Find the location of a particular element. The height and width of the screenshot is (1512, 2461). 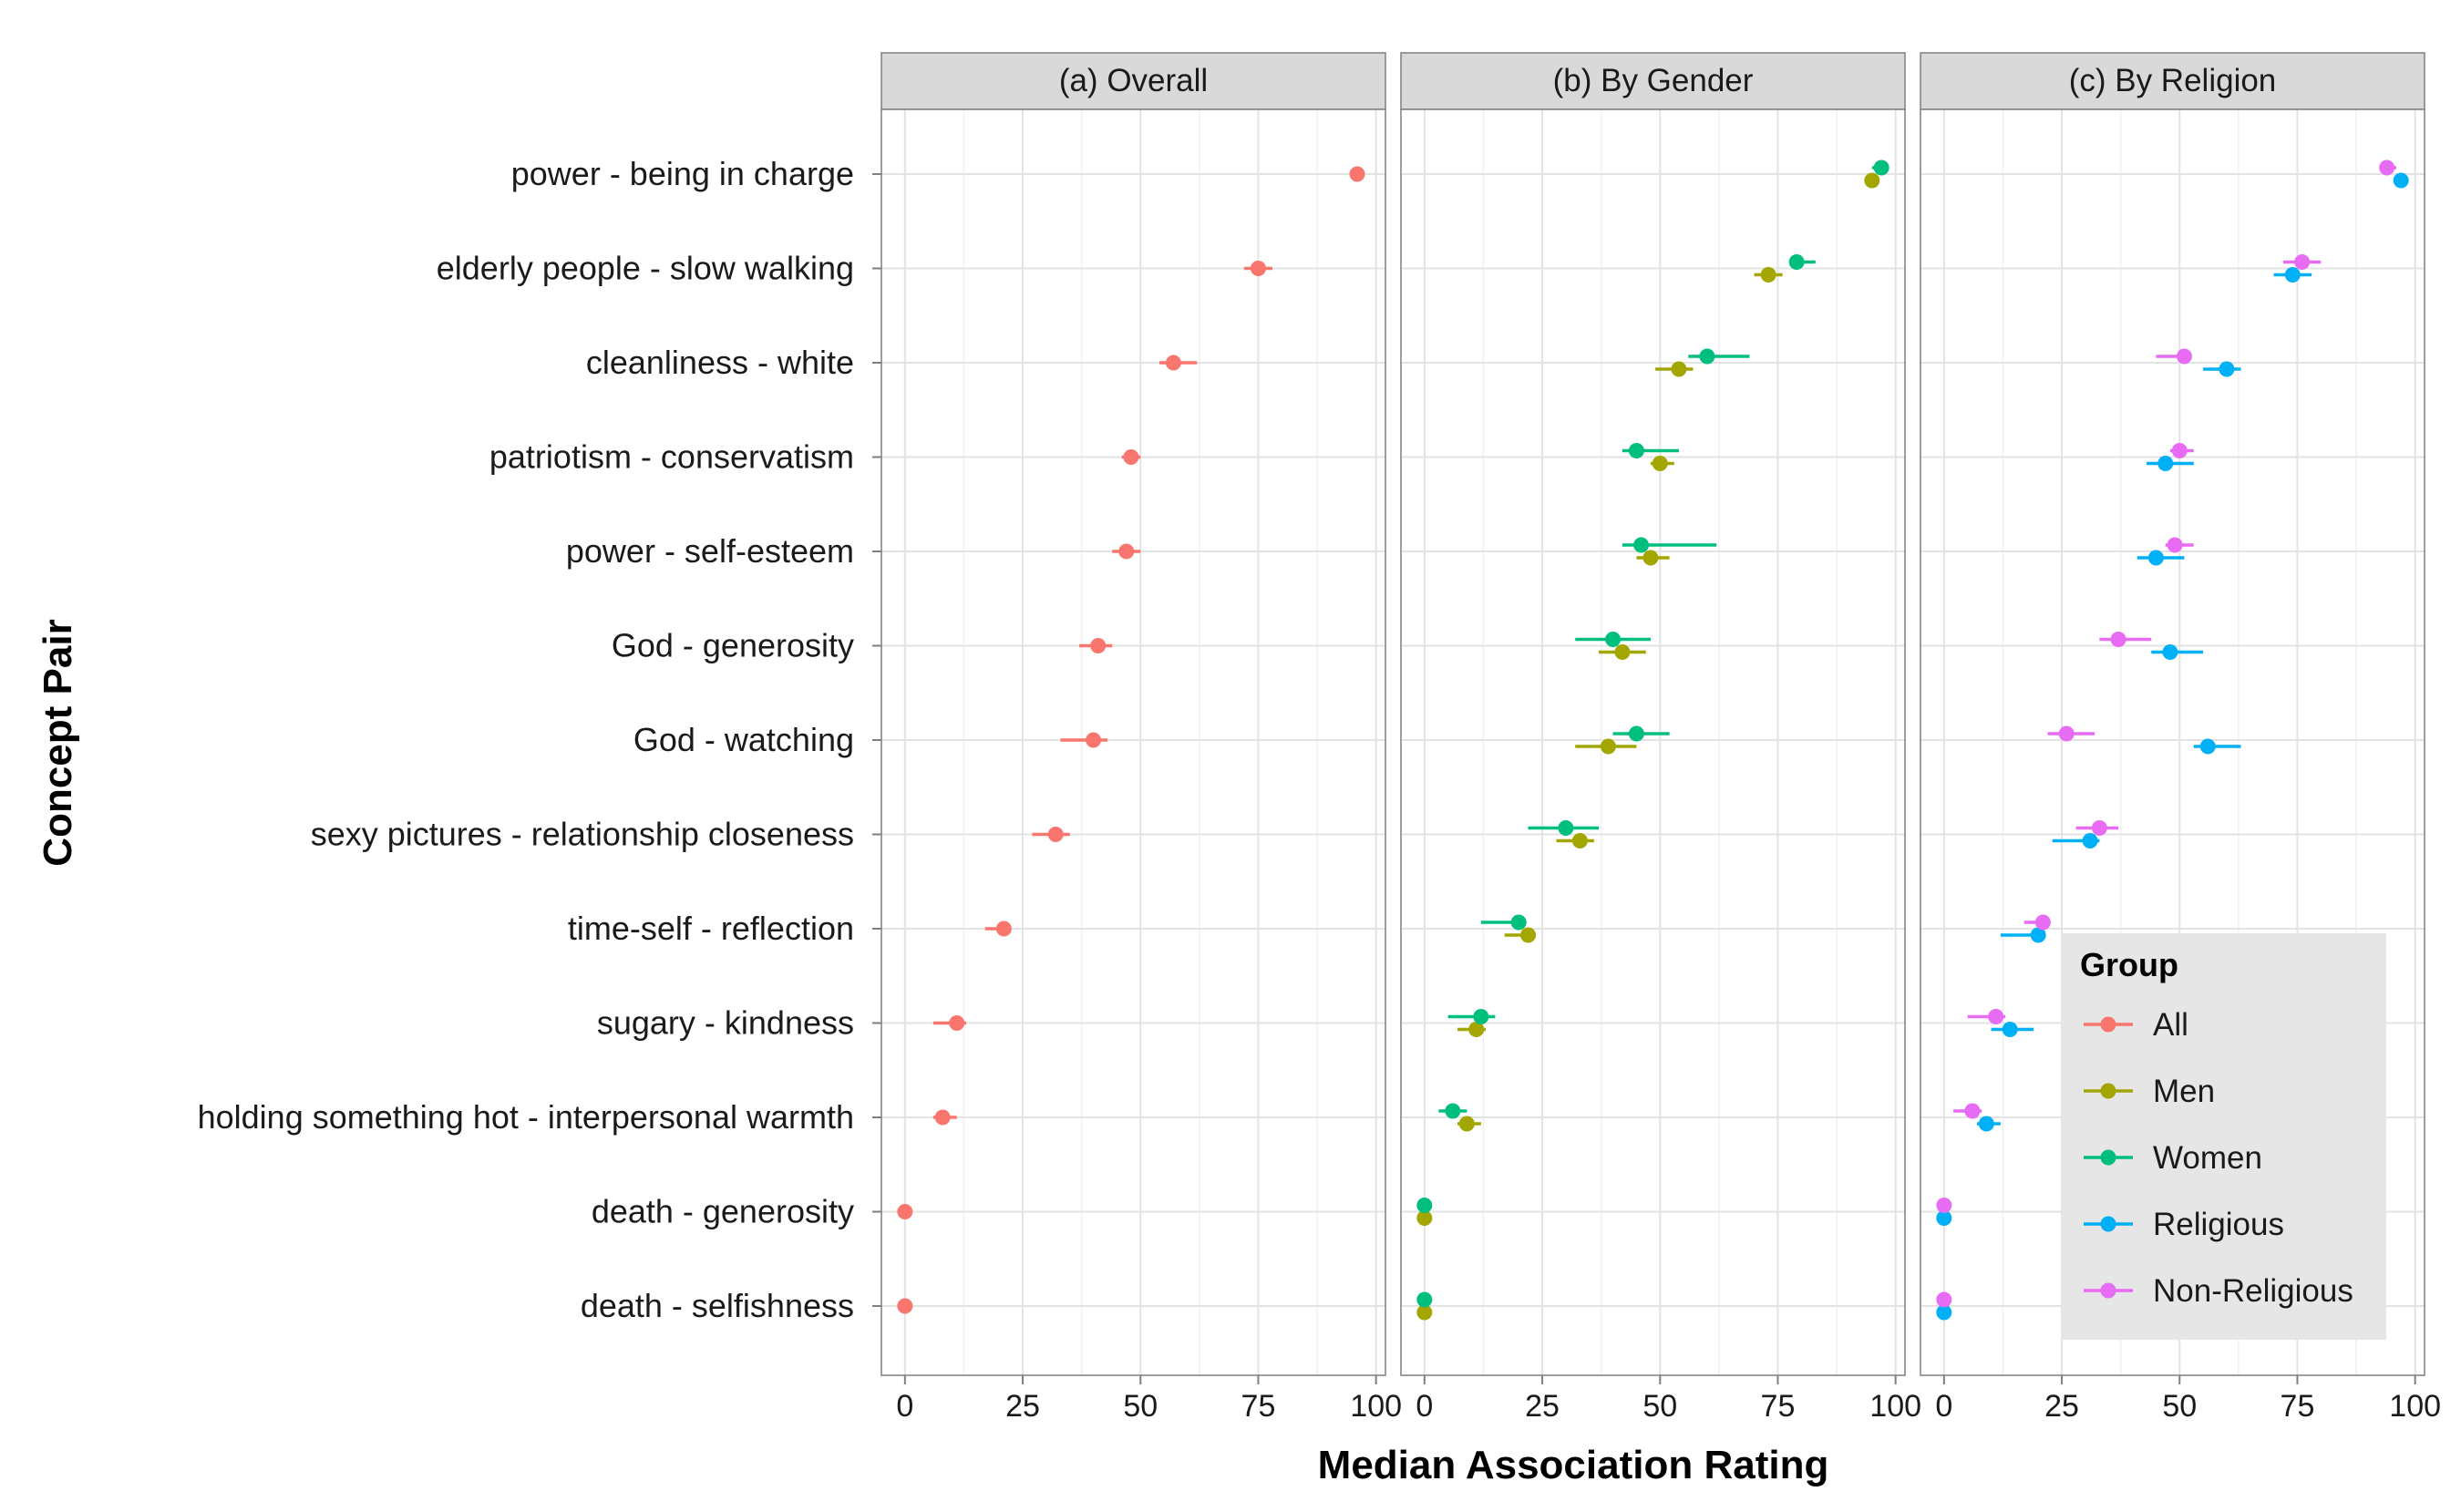

panel-title: (b) By Gender is located at coordinates (1653, 81).